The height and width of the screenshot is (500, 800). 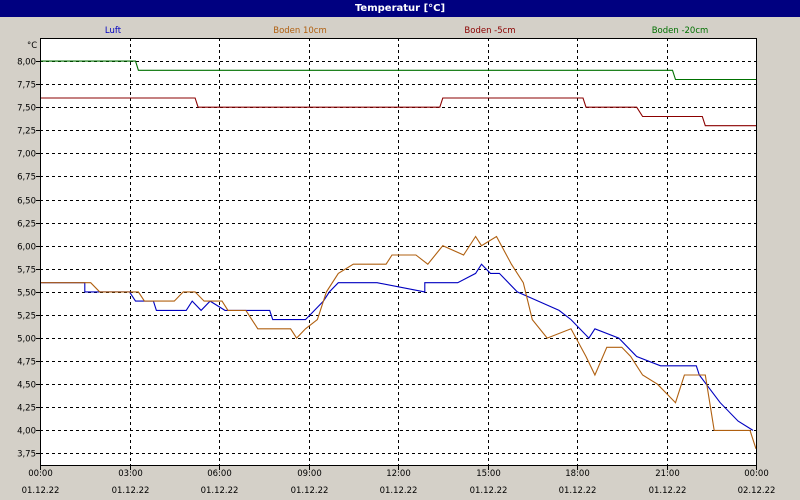 What do you see at coordinates (26, 248) in the screenshot?
I see `y-tick-label: 6,00` at bounding box center [26, 248].